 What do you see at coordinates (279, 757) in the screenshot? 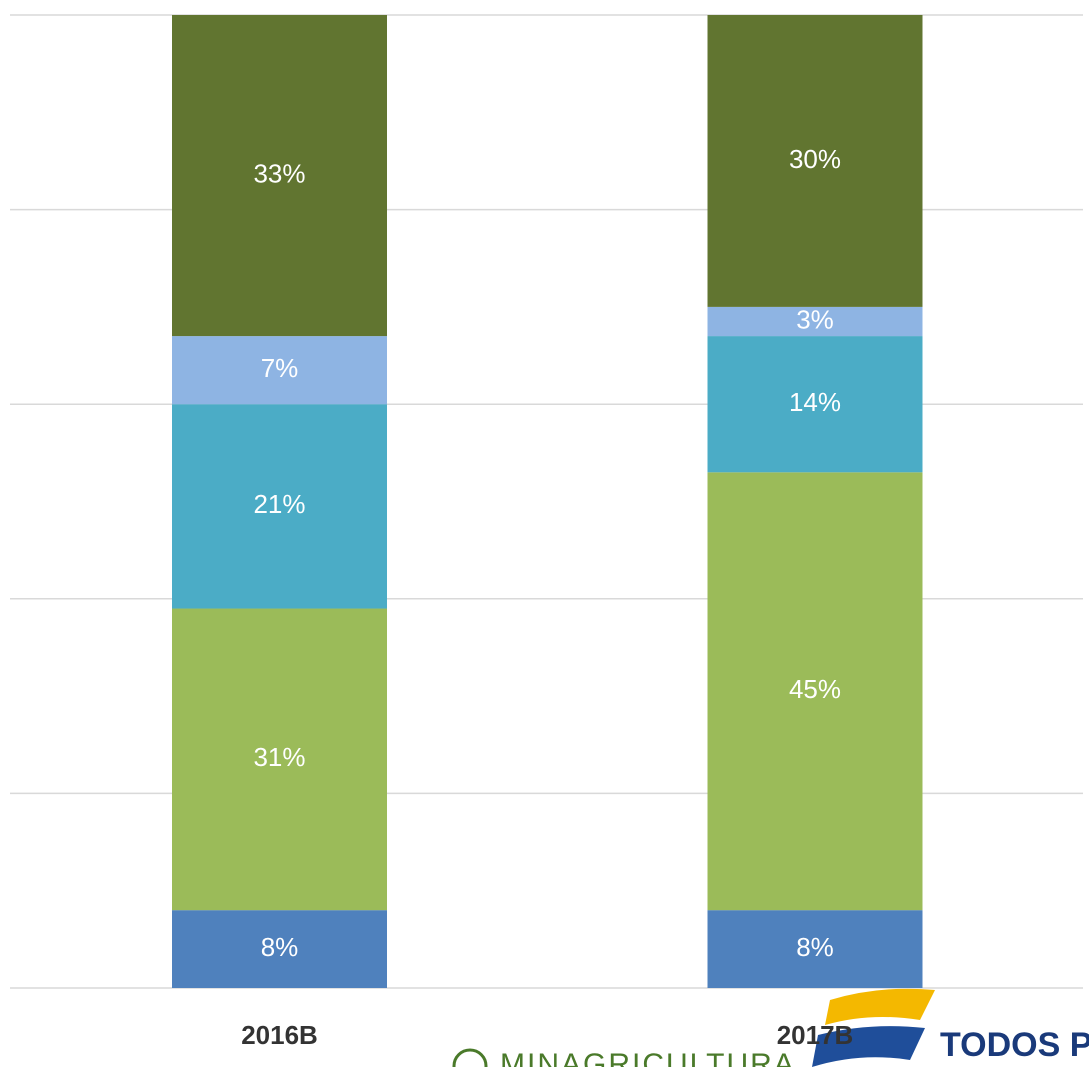
I see `value-label: 31%` at bounding box center [279, 757].